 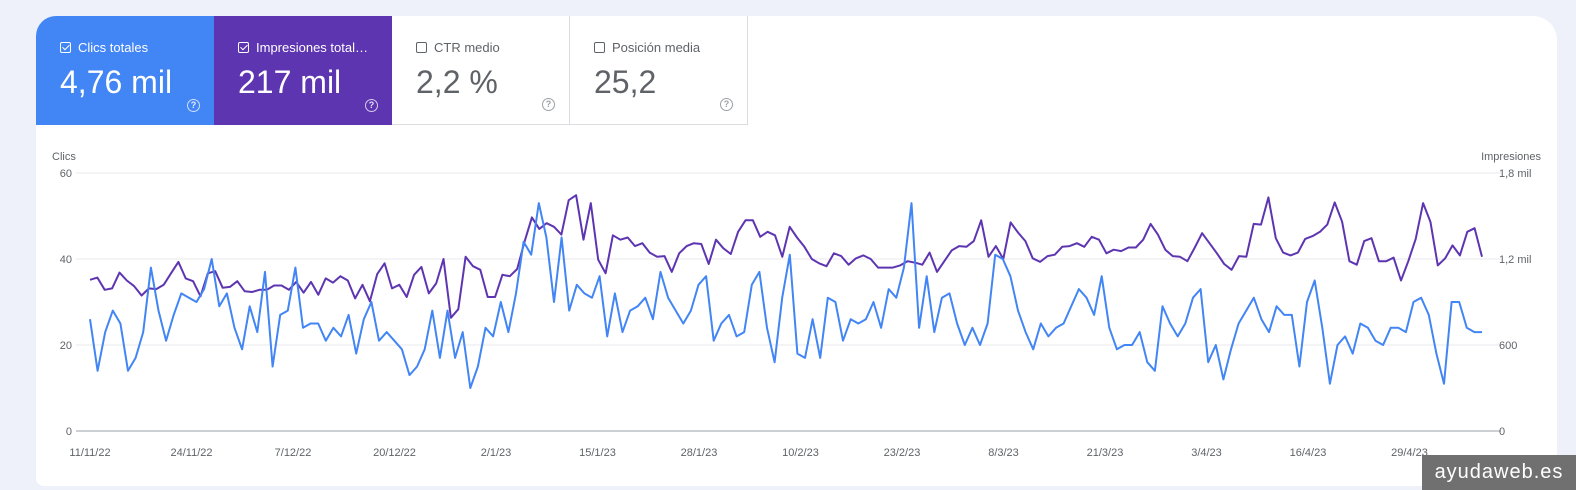 What do you see at coordinates (699, 453) in the screenshot?
I see `x-tick-label: 28/1/23` at bounding box center [699, 453].